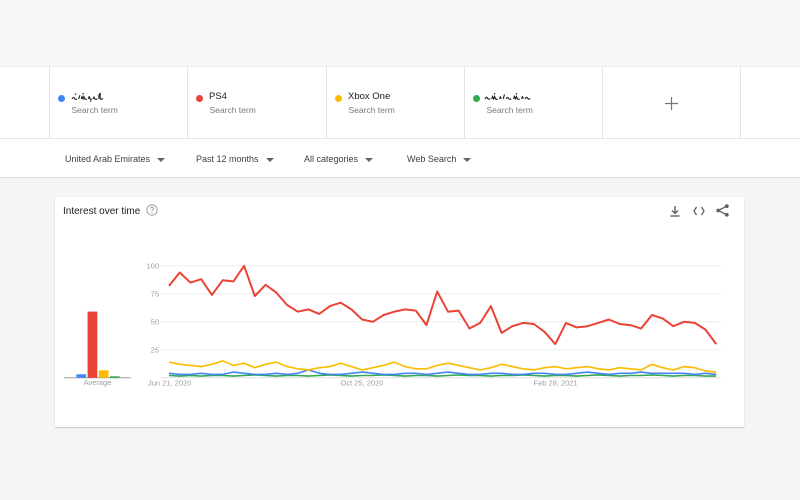 The image size is (800, 500). Describe the element at coordinates (155, 349) in the screenshot. I see `svg-text: 25` at that location.